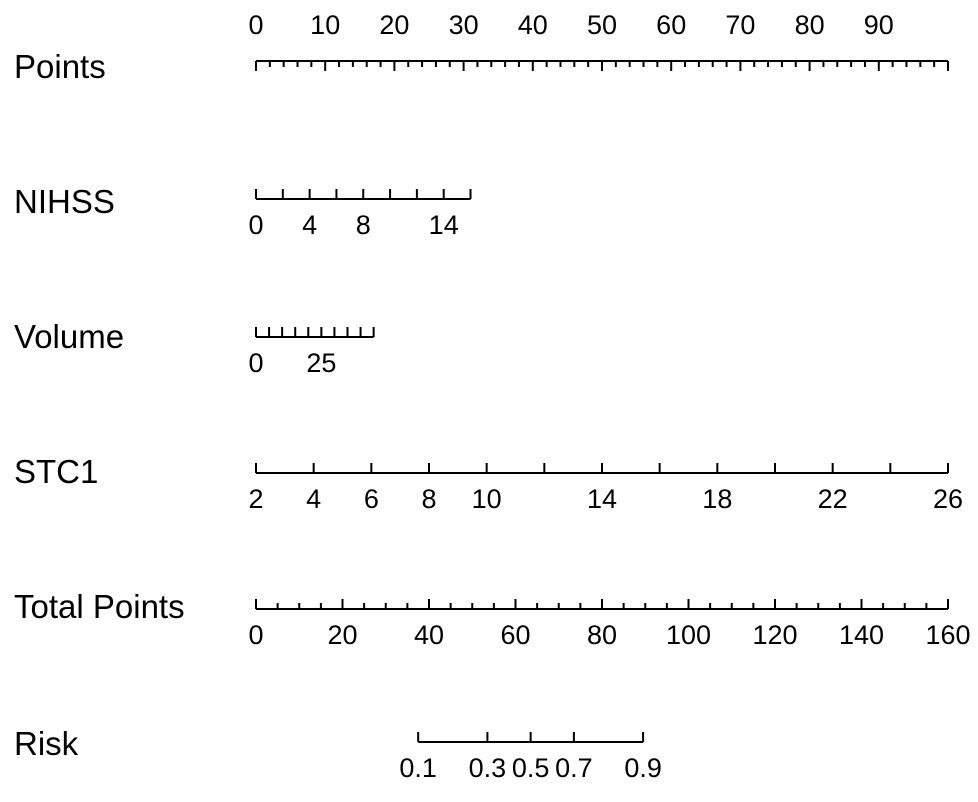 The height and width of the screenshot is (802, 978). Describe the element at coordinates (243, 211) in the screenshot. I see `row-nihss: NIHSS 0 4 8 14` at that location.